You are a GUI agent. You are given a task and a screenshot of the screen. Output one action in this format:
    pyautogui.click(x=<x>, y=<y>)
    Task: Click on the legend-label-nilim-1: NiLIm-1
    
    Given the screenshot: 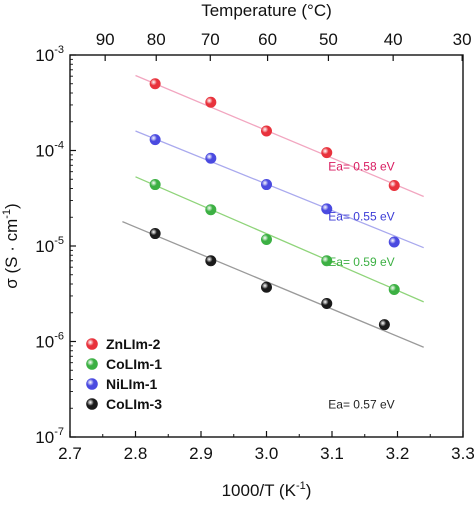 What is the action you would take?
    pyautogui.click(x=132, y=384)
    